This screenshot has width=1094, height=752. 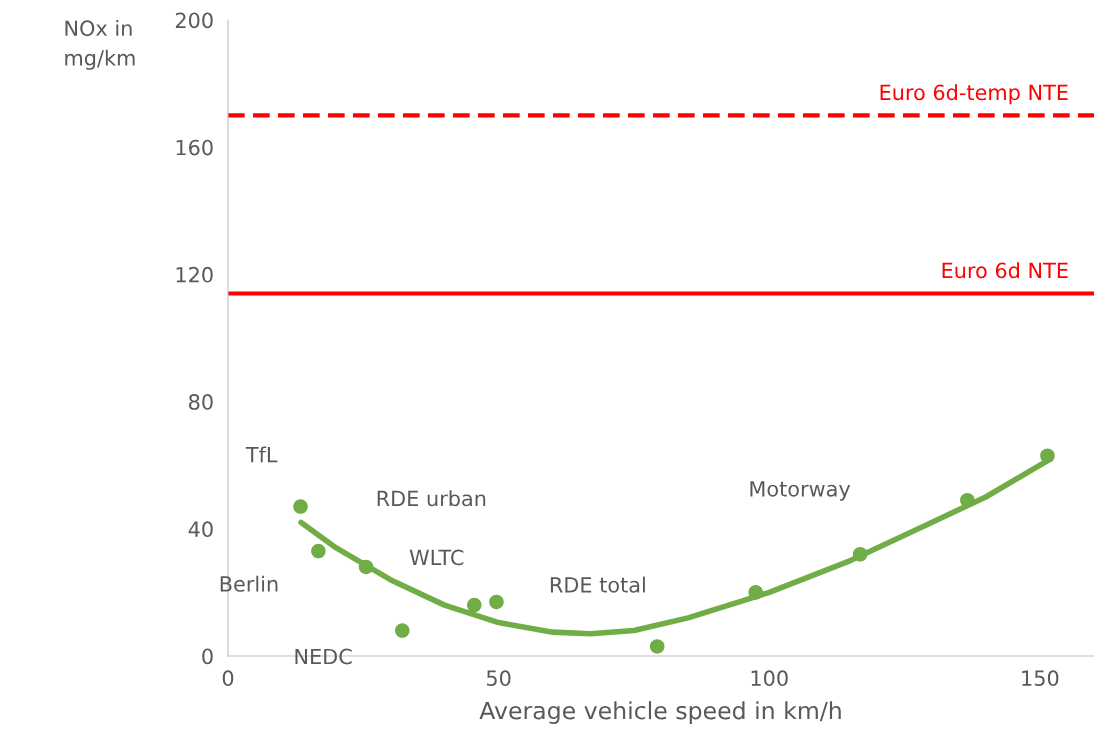 I want to click on ref-line-label: Euro 6d-temp NTE, so click(x=974, y=94).